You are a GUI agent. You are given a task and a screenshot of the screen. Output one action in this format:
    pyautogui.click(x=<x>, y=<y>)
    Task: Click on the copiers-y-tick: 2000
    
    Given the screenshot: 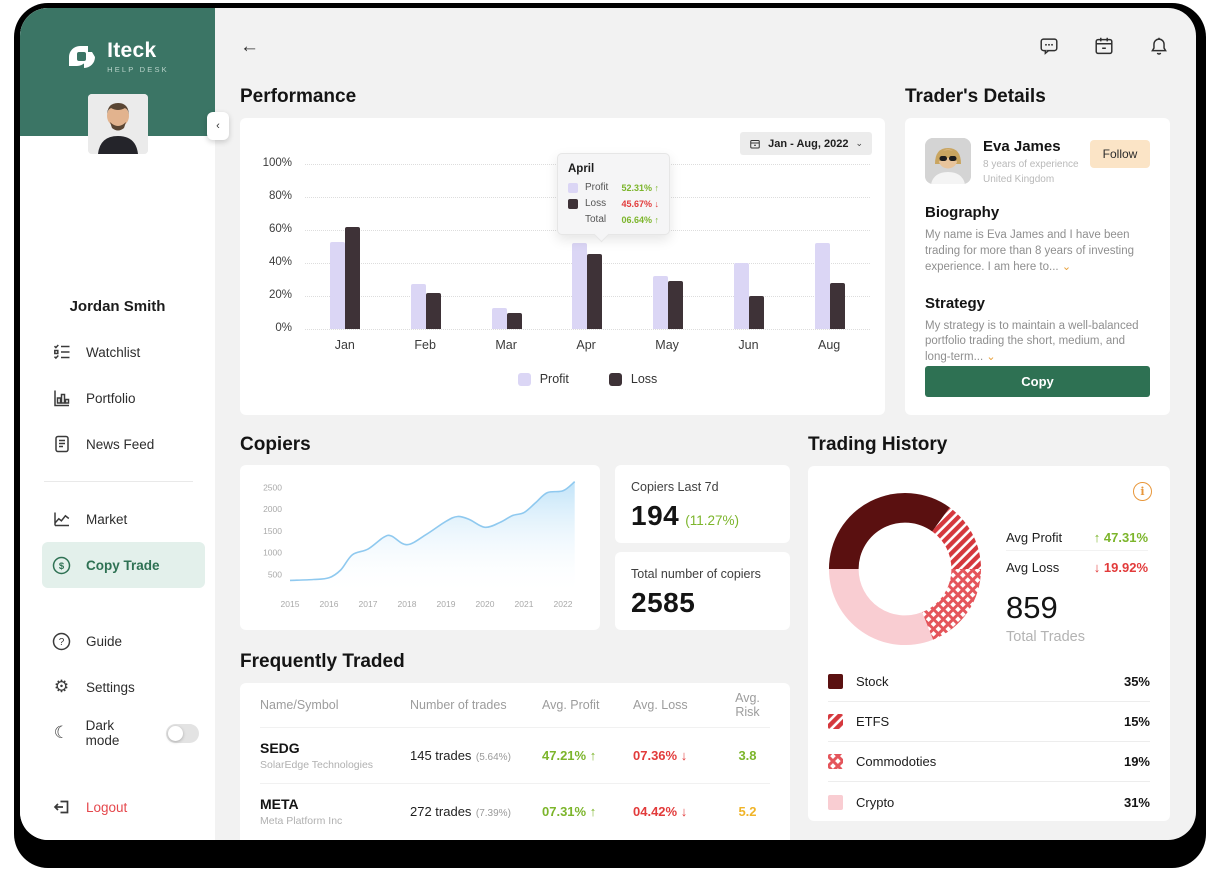 What is the action you would take?
    pyautogui.click(x=272, y=509)
    